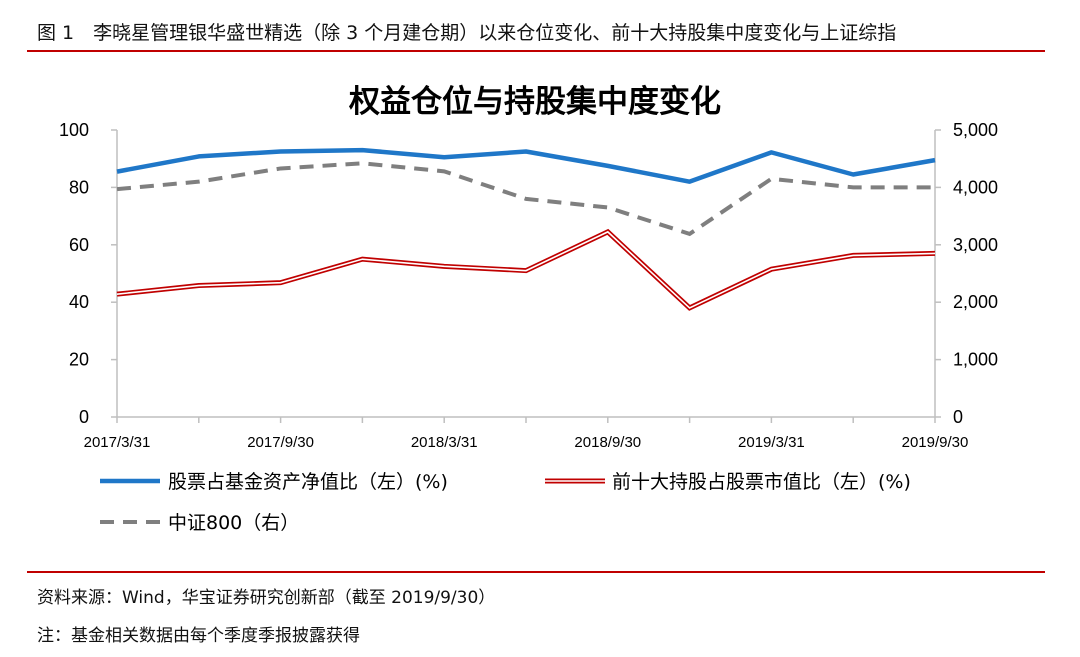 The width and height of the screenshot is (1080, 657). I want to click on left-tick-label: 0, so click(84, 417).